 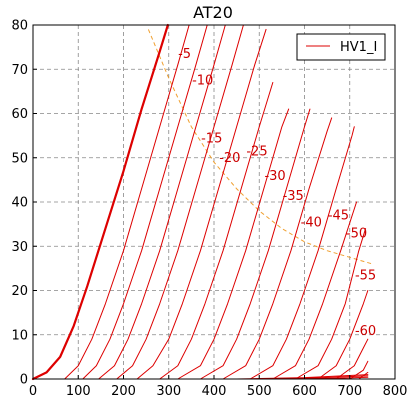 What do you see at coordinates (365, 331) in the screenshot?
I see `curve-label: -60` at bounding box center [365, 331].